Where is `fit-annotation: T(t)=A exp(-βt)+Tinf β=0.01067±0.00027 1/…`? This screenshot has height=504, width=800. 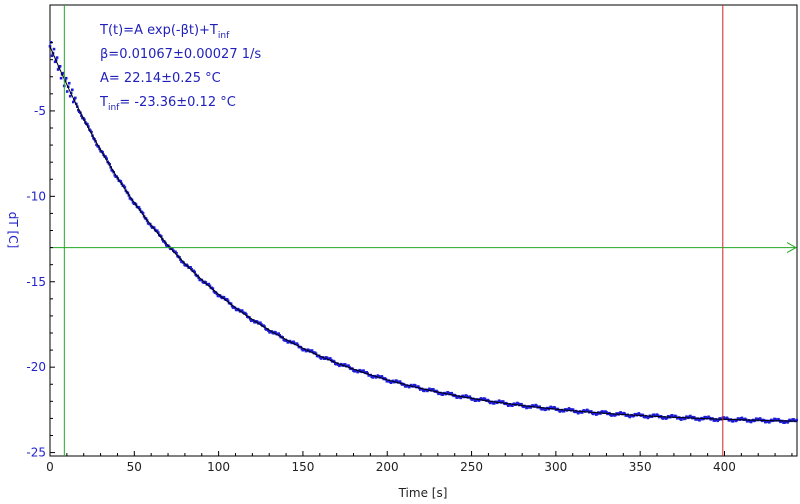
fit-annotation: T(t)=A exp(-βt)+Tinf β=0.01067±0.00027 1/… is located at coordinates (180, 68).